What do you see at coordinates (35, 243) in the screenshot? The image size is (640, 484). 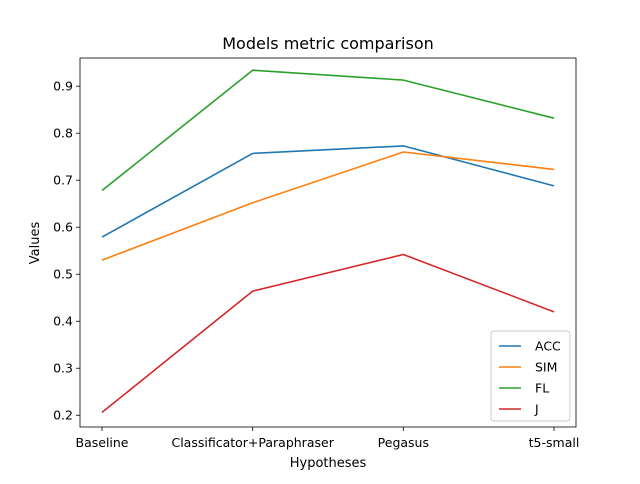 I see `y-axis-label: Values` at bounding box center [35, 243].